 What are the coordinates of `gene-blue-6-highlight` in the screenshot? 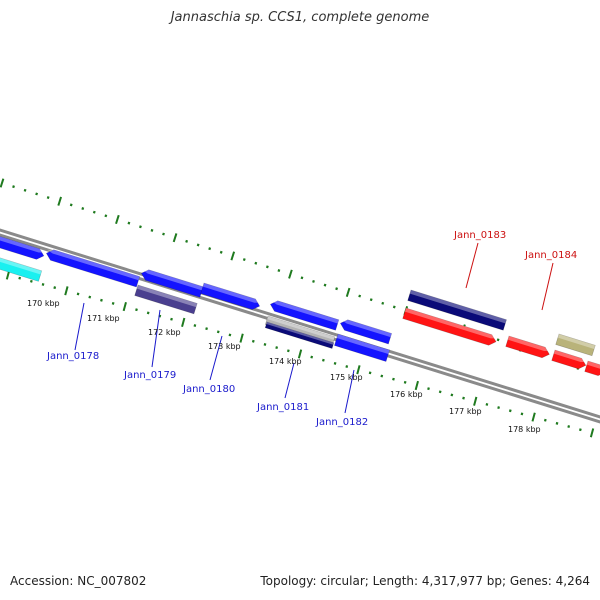 It's located at (366, 328).